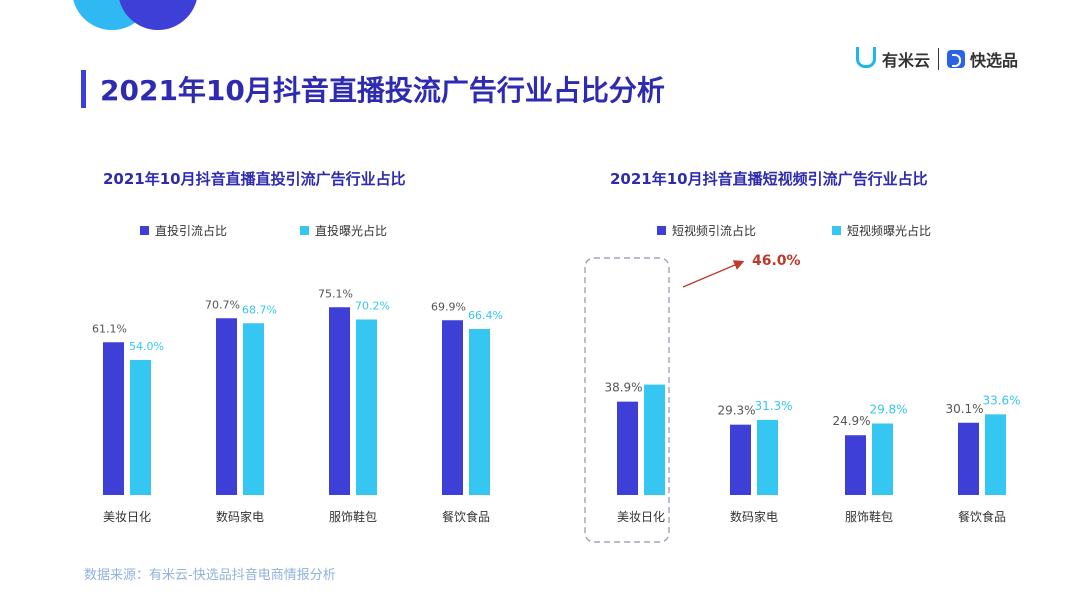  What do you see at coordinates (146, 346) in the screenshot?
I see `data-label: 54.0%` at bounding box center [146, 346].